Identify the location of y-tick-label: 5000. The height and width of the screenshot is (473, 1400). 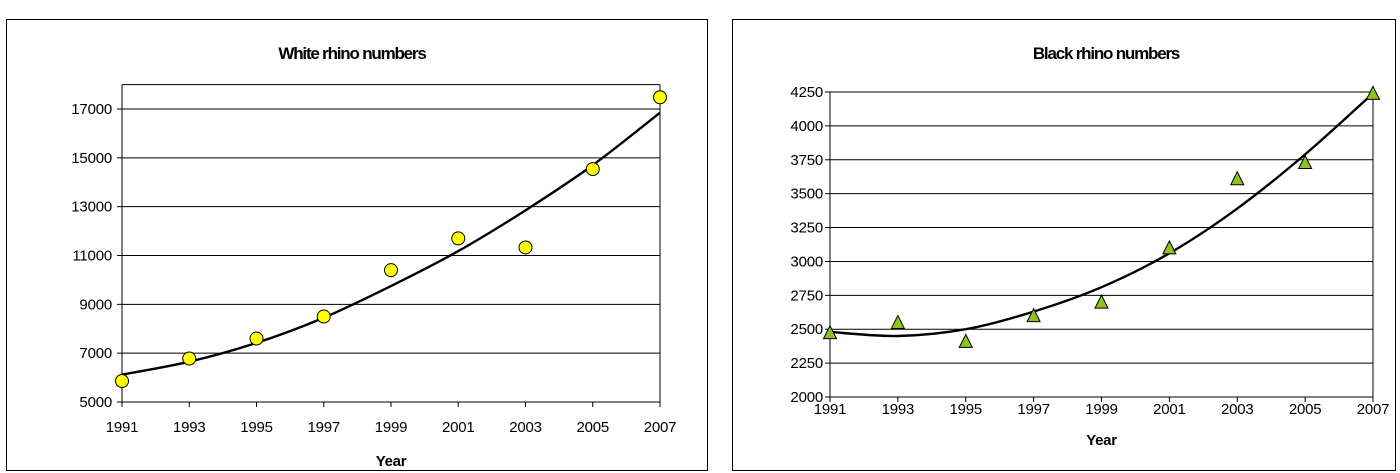
(95, 402).